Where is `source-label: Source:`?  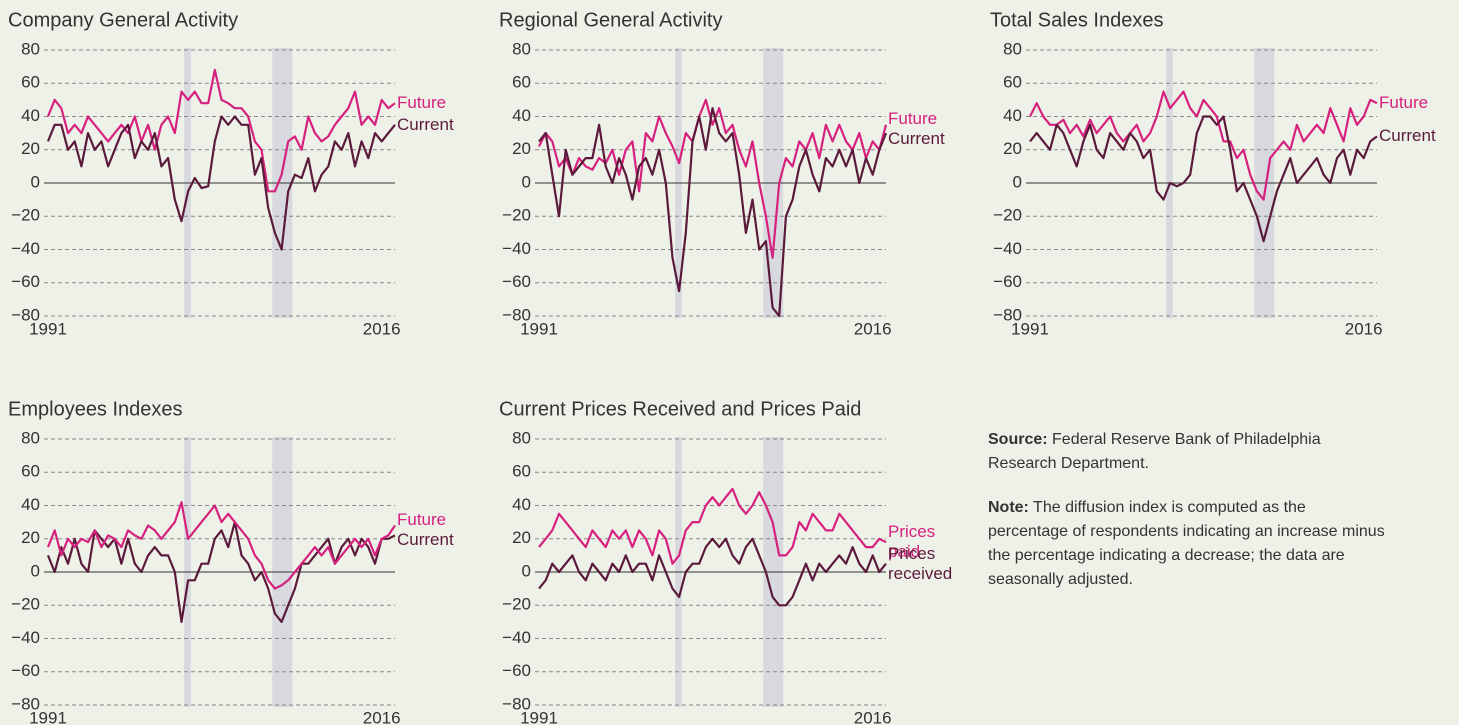
source-label: Source: is located at coordinates (1018, 439).